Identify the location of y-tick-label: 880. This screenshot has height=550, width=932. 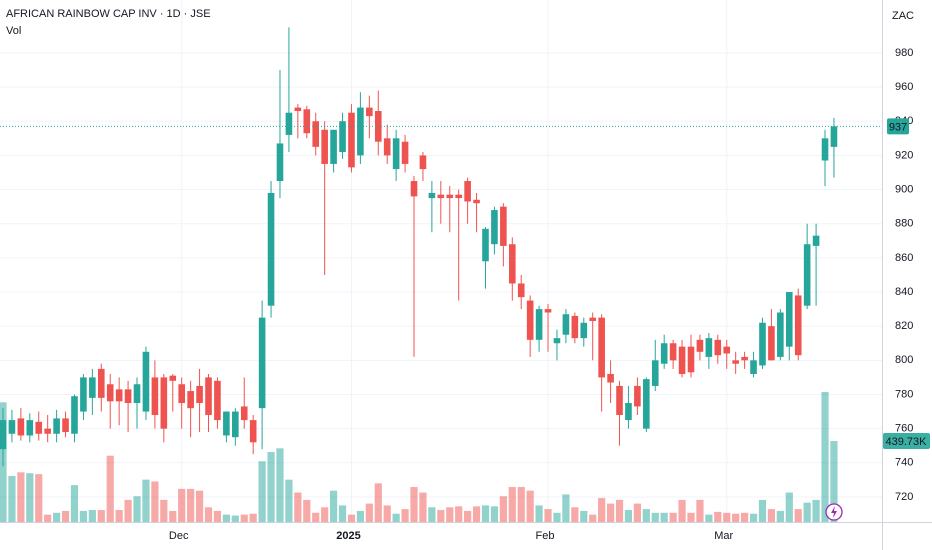
(904, 224).